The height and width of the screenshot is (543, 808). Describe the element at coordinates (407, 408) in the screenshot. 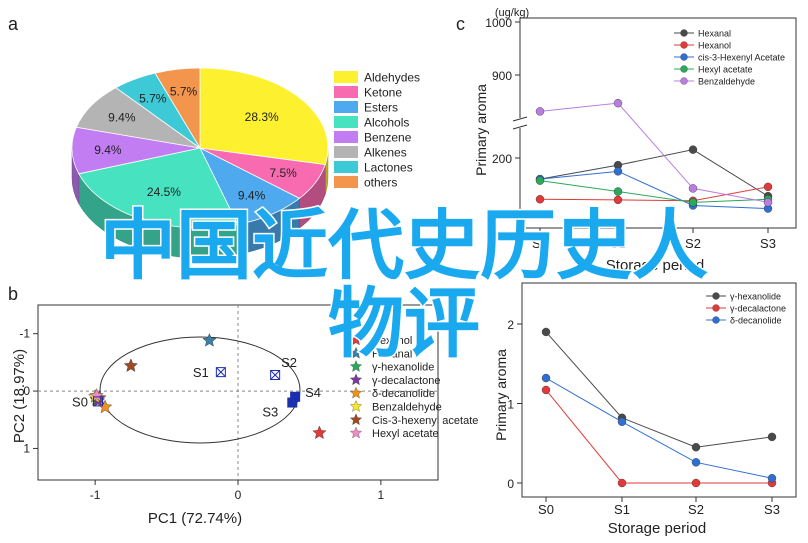

I see `legend-label: Benzaldehyde` at that location.